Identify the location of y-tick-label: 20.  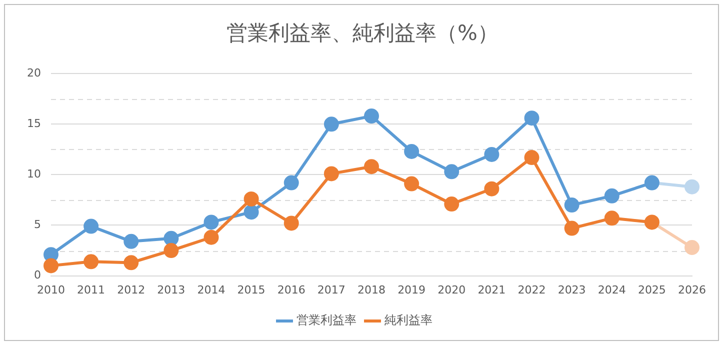
(33, 73).